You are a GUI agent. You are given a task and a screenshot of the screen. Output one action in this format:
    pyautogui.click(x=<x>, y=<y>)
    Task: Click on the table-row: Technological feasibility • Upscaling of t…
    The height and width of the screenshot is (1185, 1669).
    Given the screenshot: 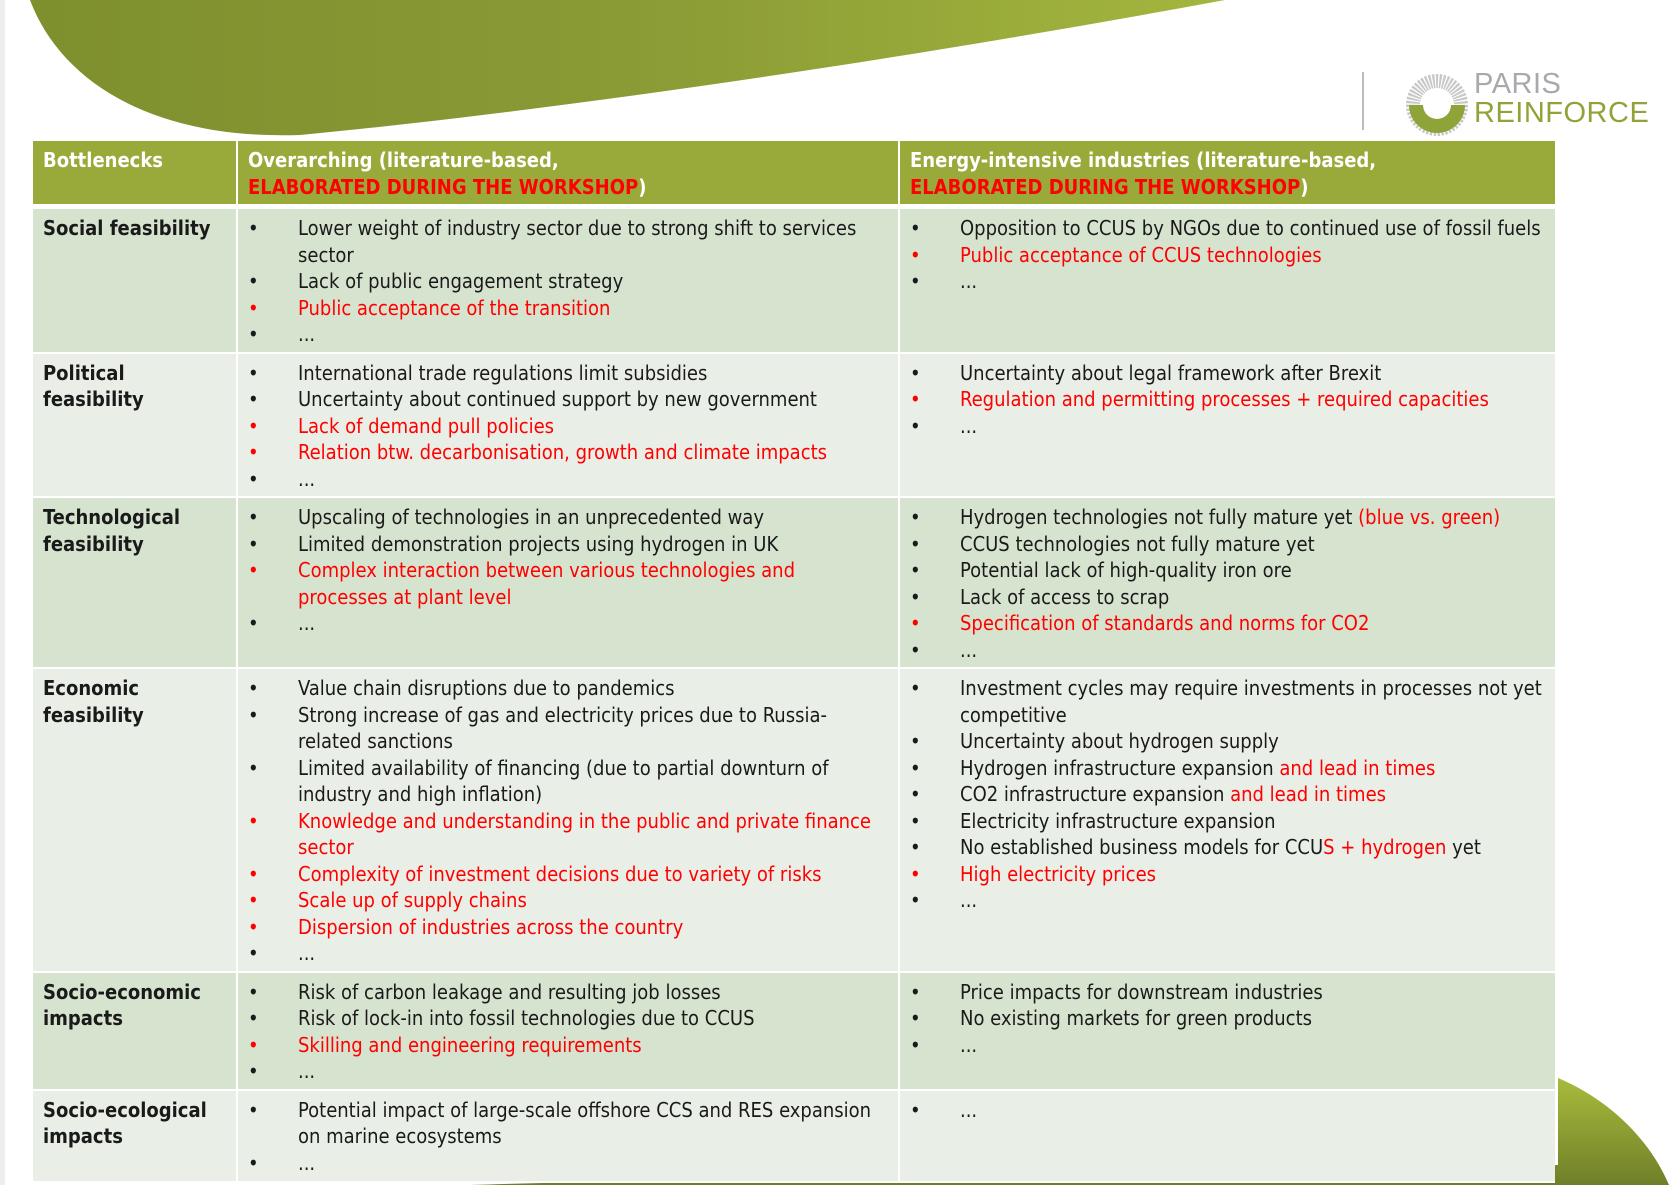 What is the action you would take?
    pyautogui.click(x=794, y=583)
    